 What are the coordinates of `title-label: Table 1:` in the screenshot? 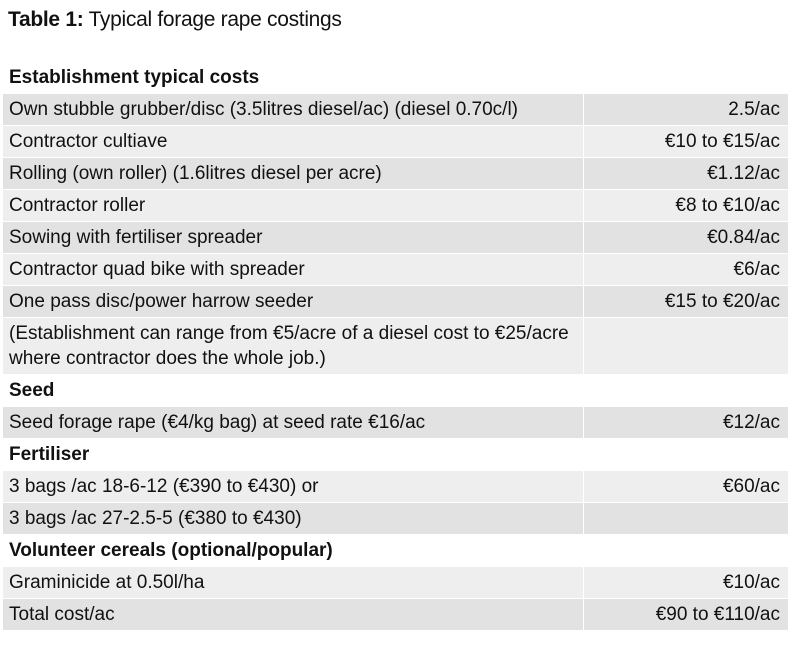 It's located at (46, 19).